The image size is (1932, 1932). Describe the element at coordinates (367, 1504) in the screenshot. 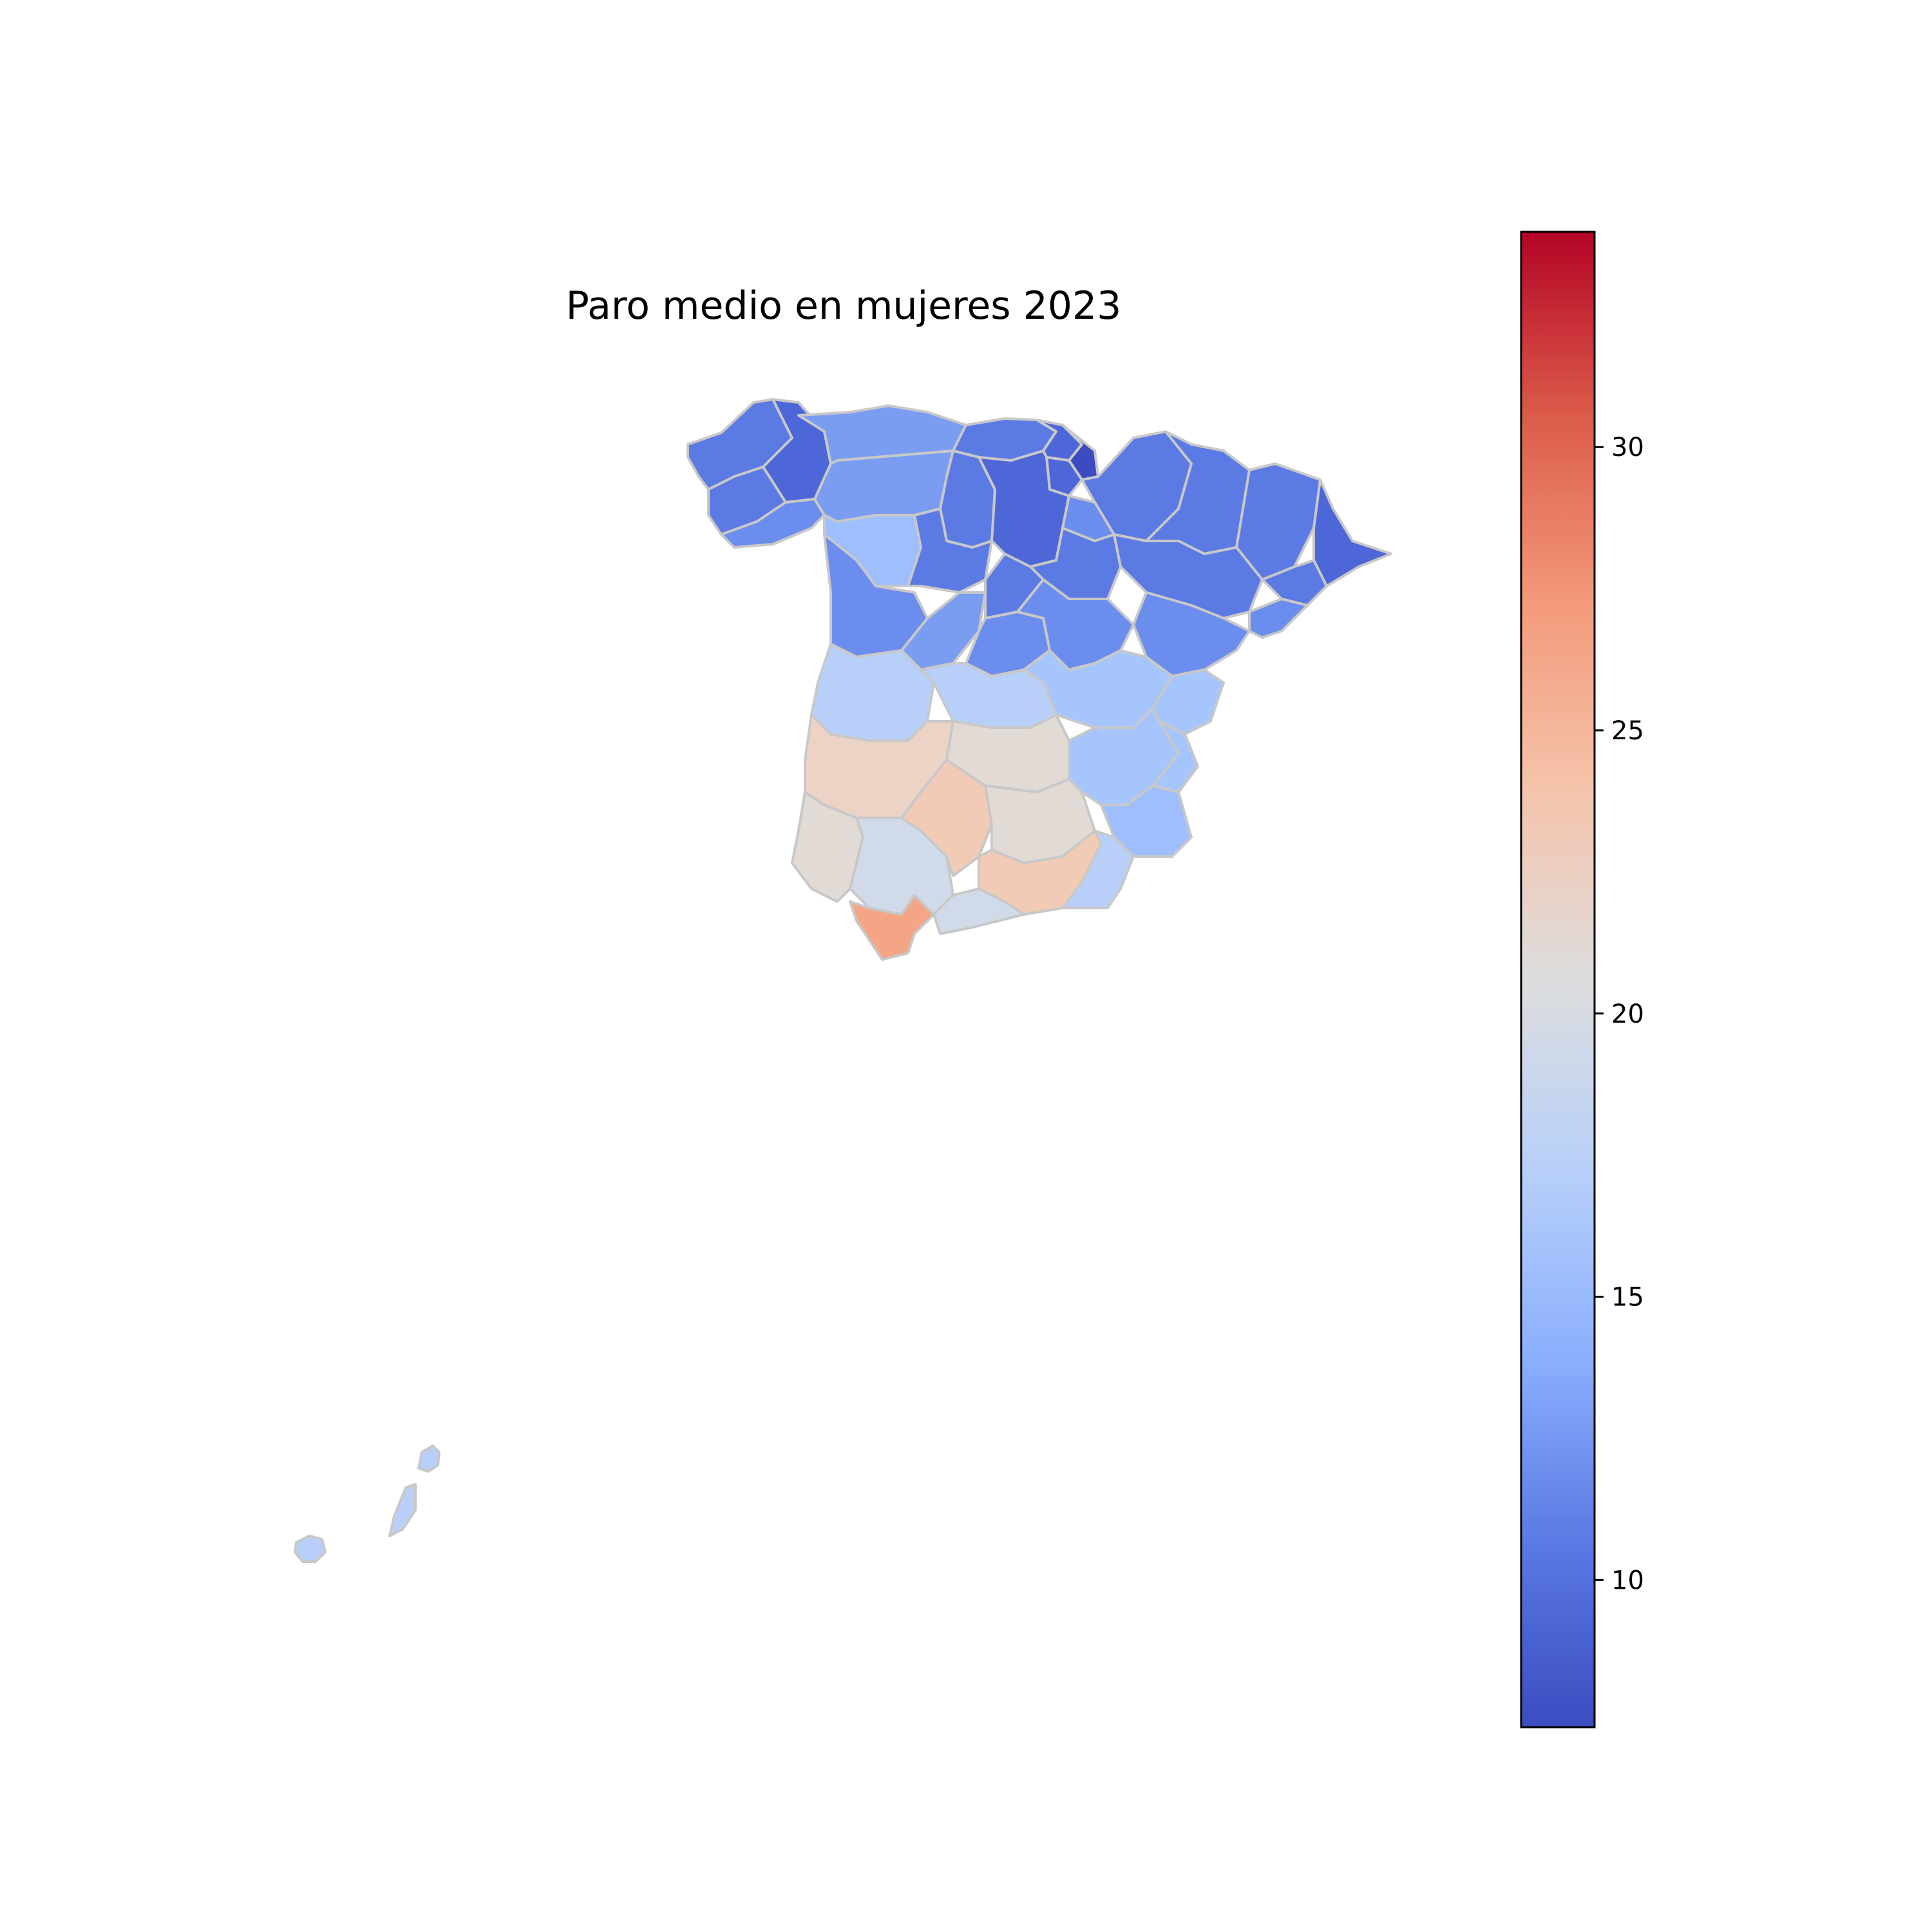

I see `canary-islands` at that location.